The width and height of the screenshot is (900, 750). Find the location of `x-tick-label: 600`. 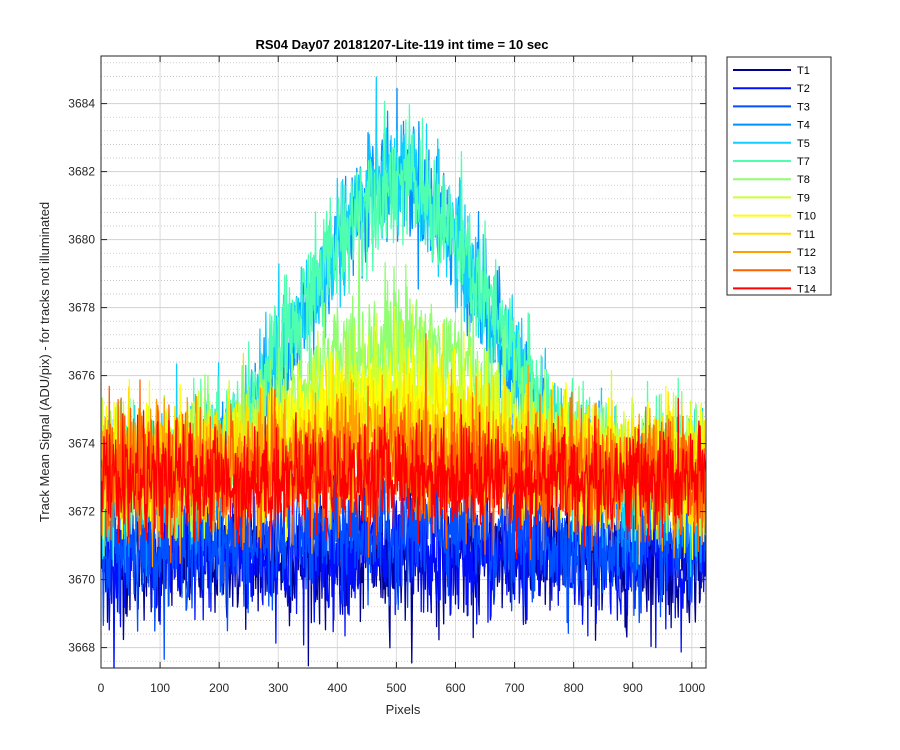

x-tick-label: 600 is located at coordinates (455, 688).